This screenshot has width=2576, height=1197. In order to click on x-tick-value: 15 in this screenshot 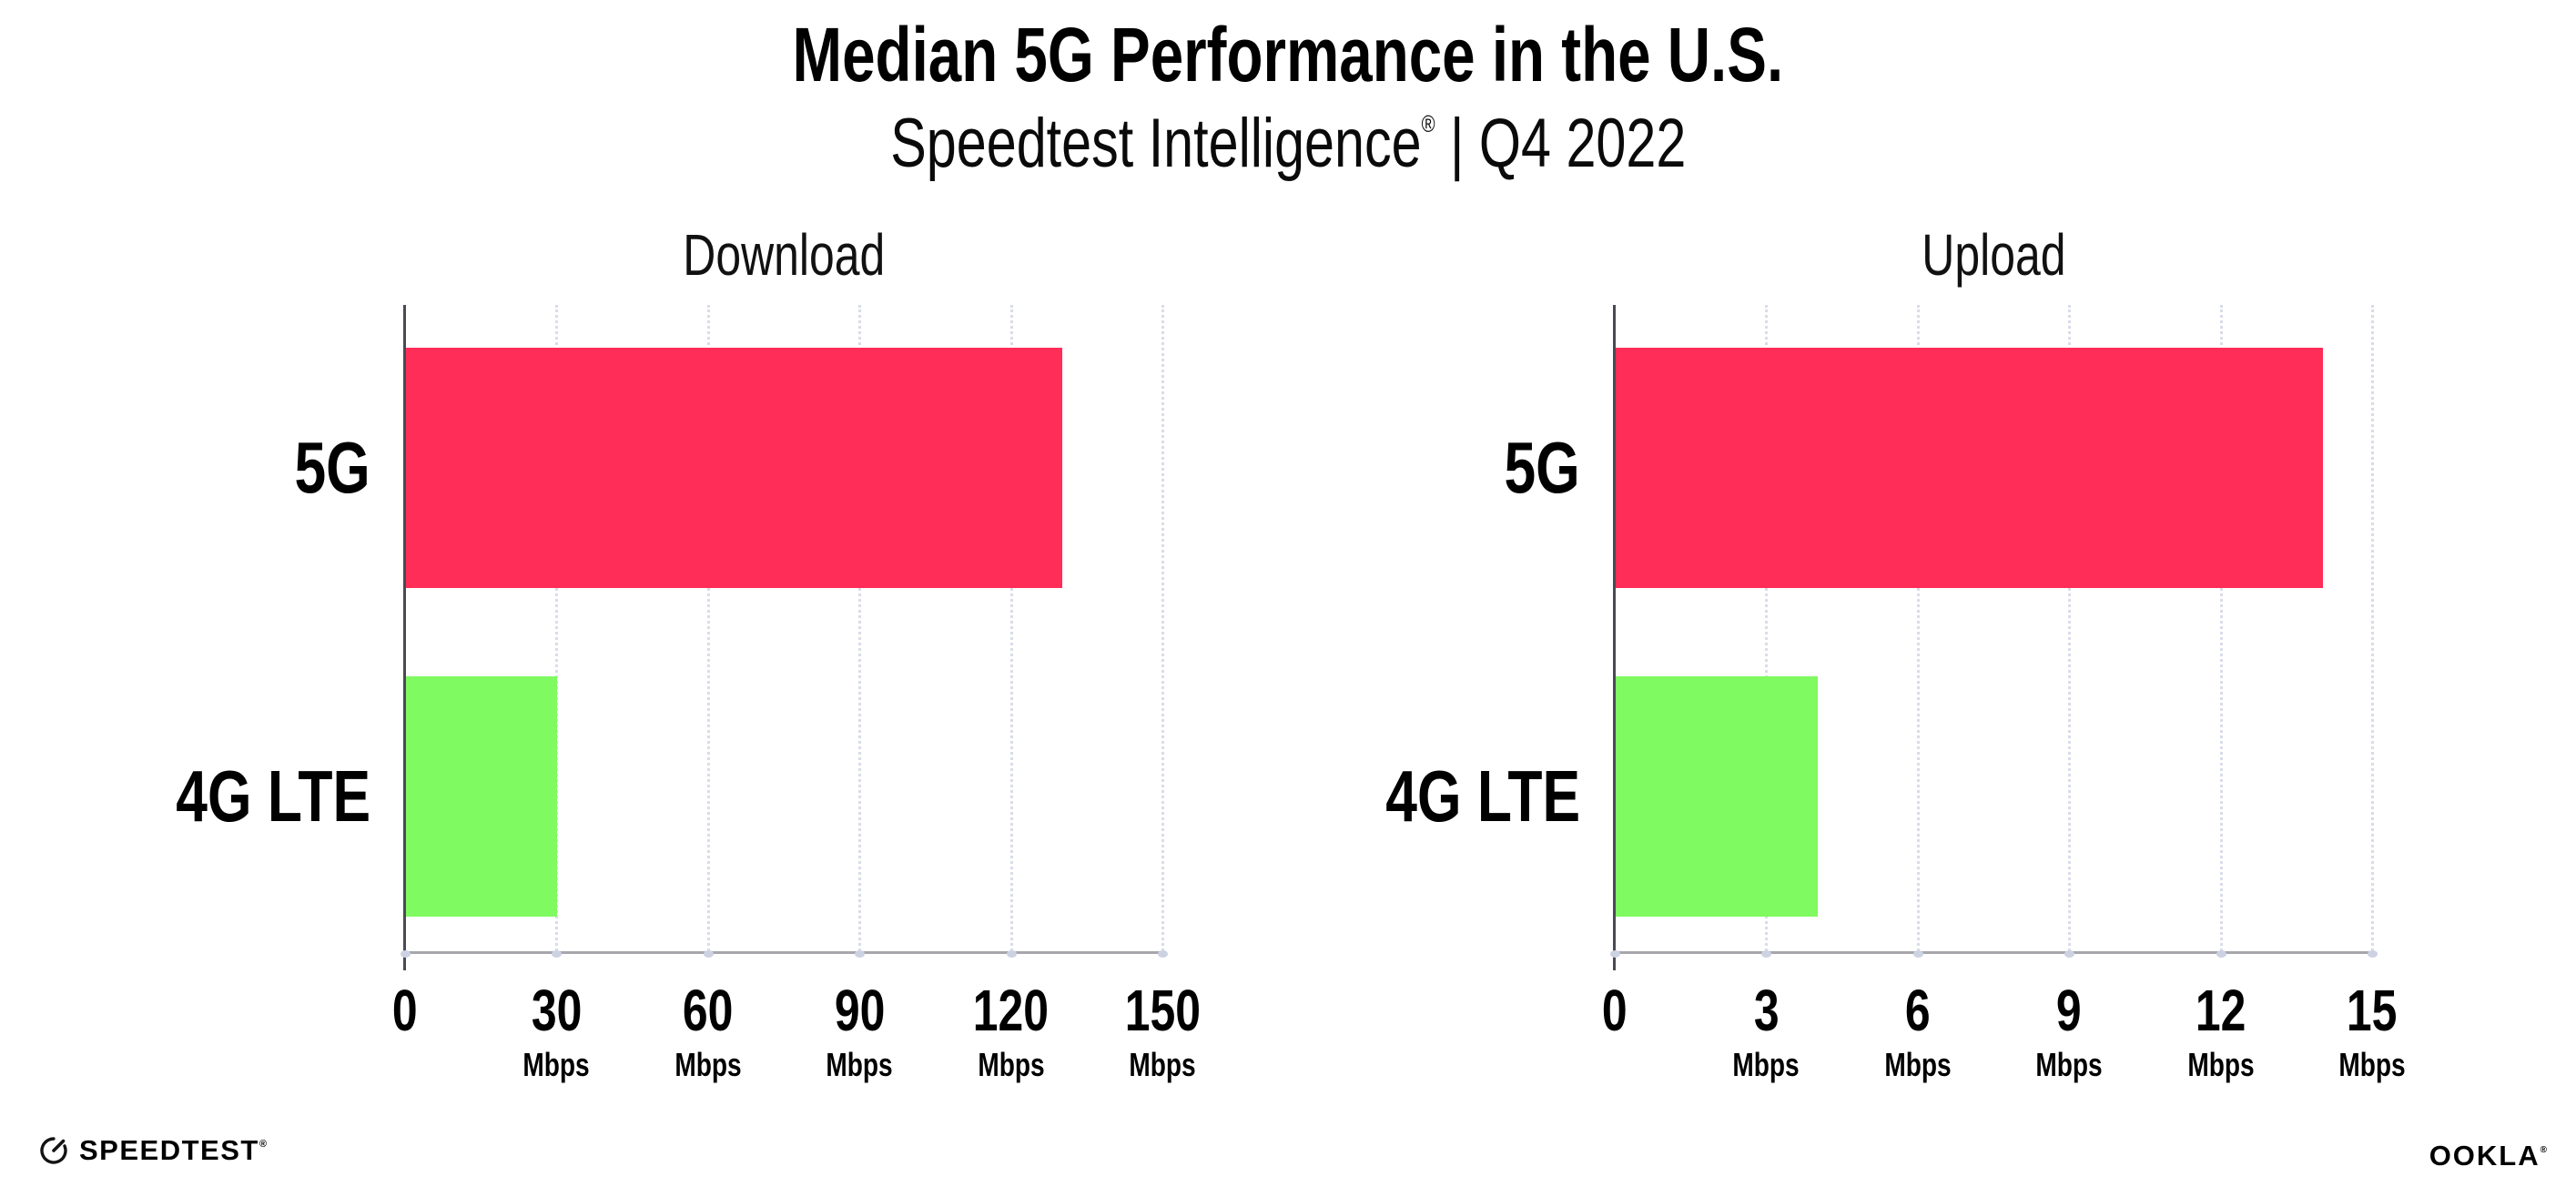, I will do `click(2372, 1011)`.